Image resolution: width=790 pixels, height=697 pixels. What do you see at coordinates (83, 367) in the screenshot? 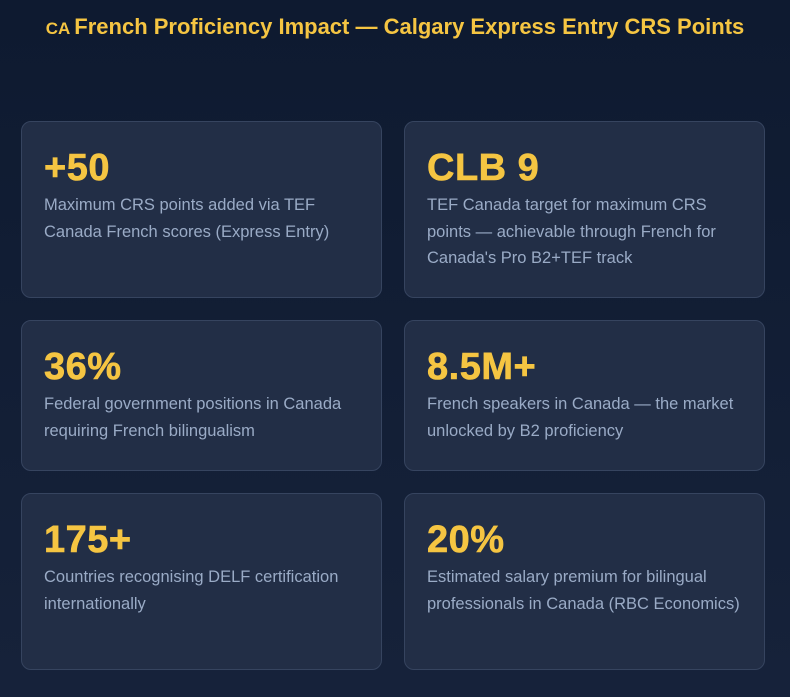
I see `stat-value: 36%` at bounding box center [83, 367].